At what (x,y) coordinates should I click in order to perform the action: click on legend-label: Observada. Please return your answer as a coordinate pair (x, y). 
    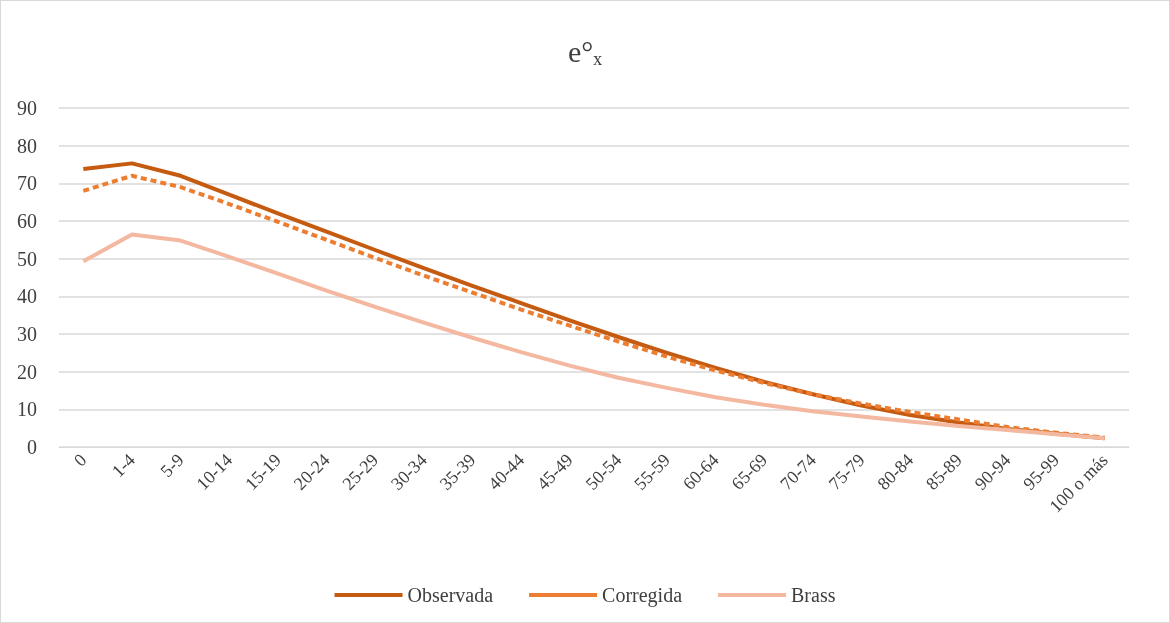
    Looking at the image, I should click on (450, 595).